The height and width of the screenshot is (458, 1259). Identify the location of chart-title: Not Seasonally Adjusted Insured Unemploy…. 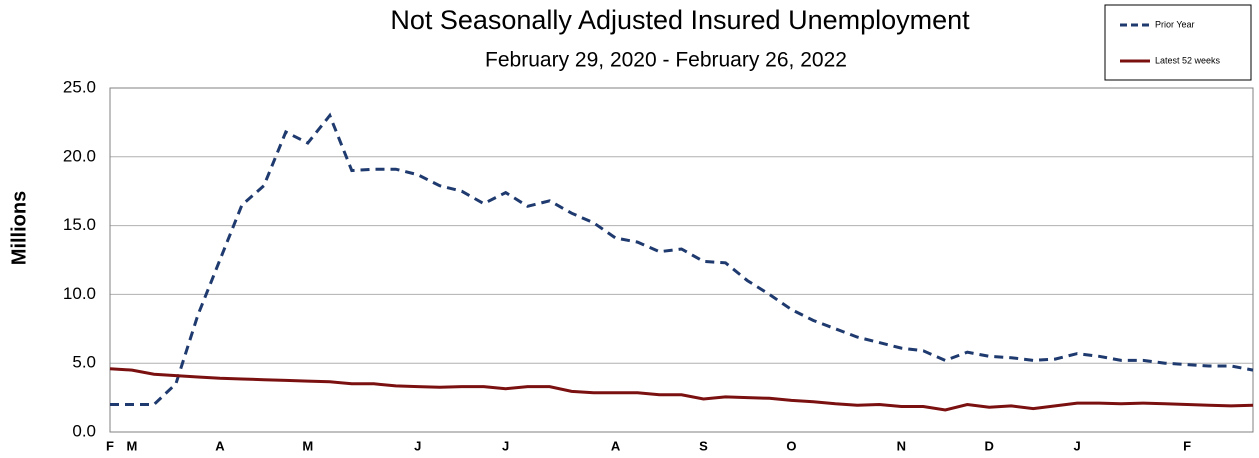
(680, 20).